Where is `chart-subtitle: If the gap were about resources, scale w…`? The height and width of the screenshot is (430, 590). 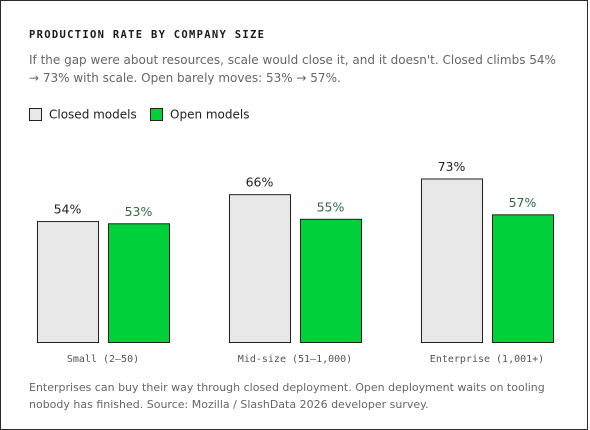 chart-subtitle: If the gap were about resources, scale w… is located at coordinates (292, 69).